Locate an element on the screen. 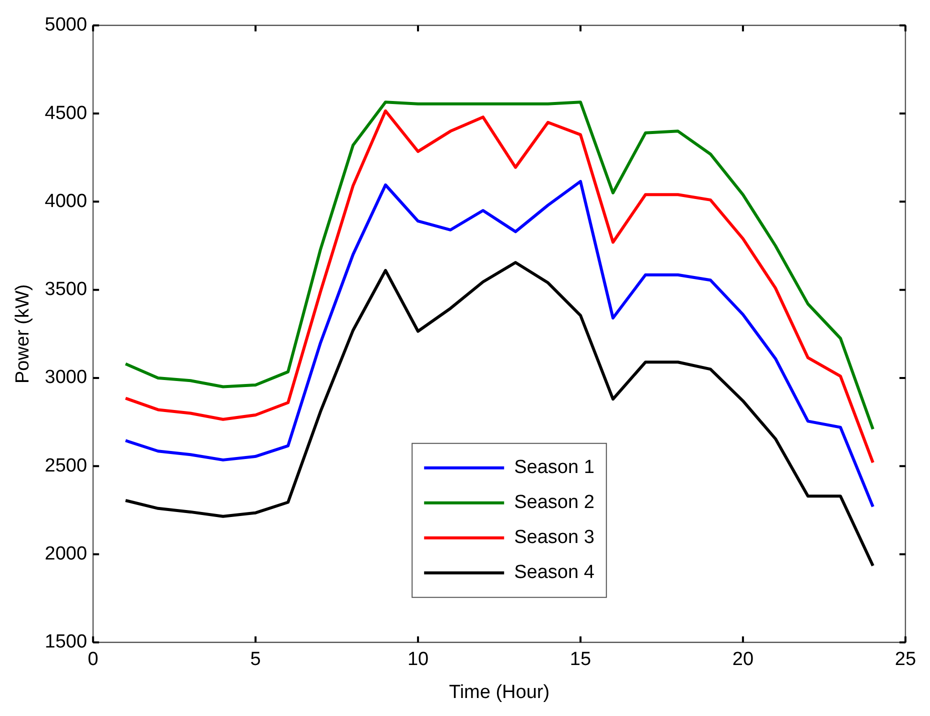  x-tick-label: 10 is located at coordinates (418, 659).